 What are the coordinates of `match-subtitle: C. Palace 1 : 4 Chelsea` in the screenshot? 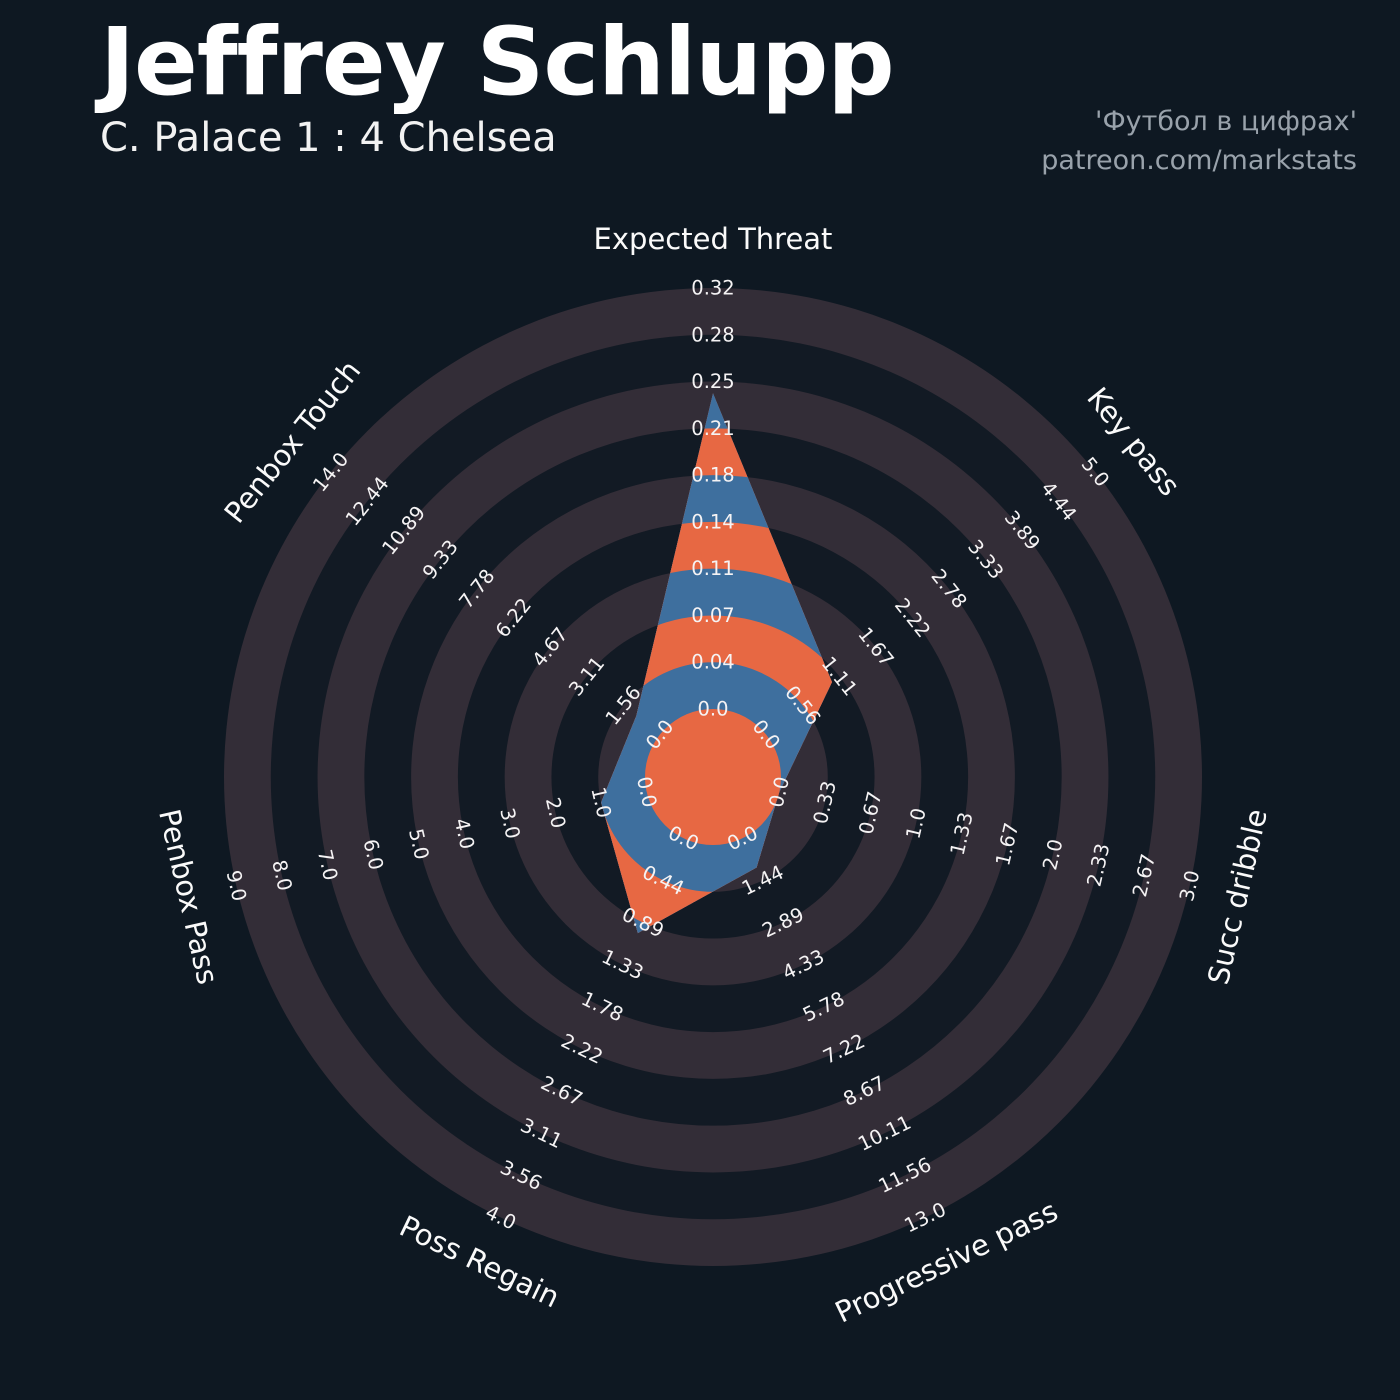 It's located at (328, 137).